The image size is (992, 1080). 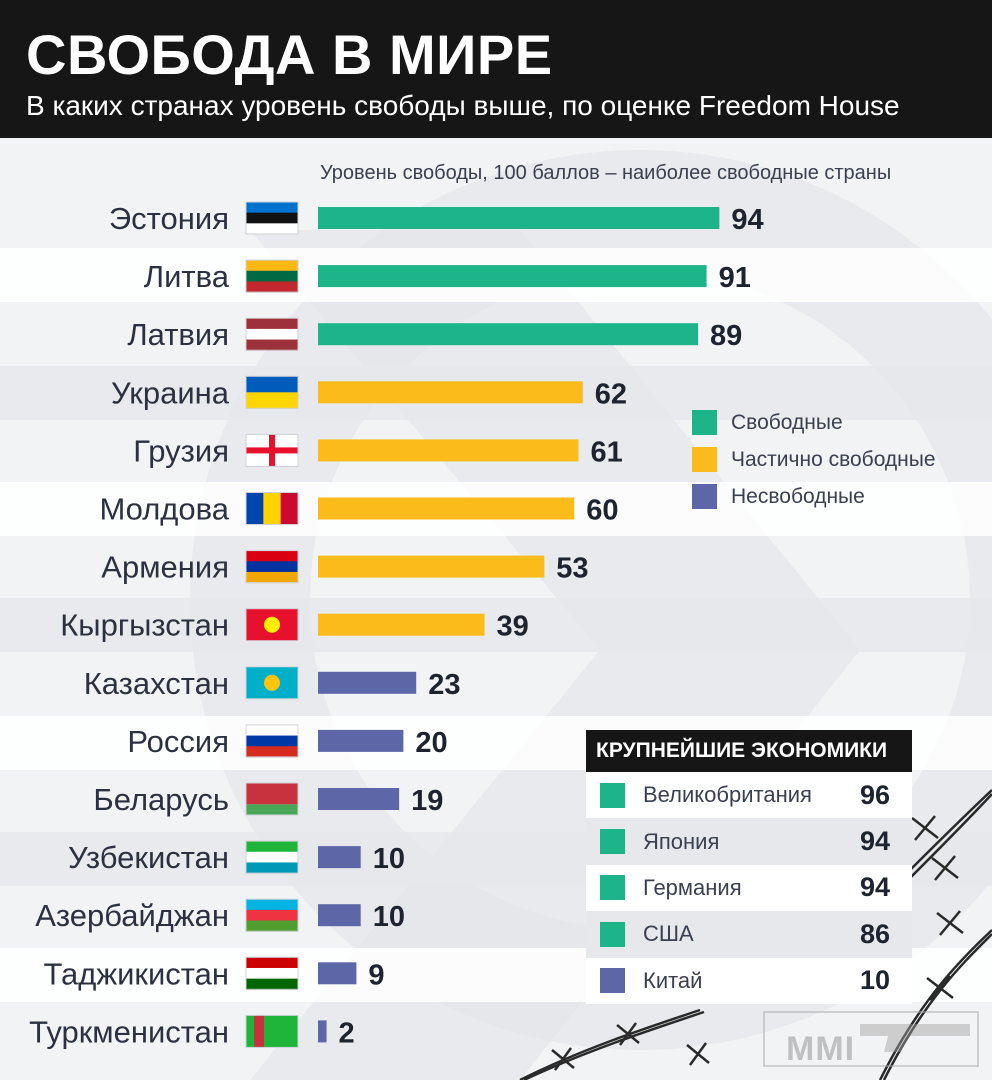 What do you see at coordinates (749, 751) in the screenshot?
I see `largest-economies-title: КРУПНЕЙШИЕ ЭКОНОМИКИ` at bounding box center [749, 751].